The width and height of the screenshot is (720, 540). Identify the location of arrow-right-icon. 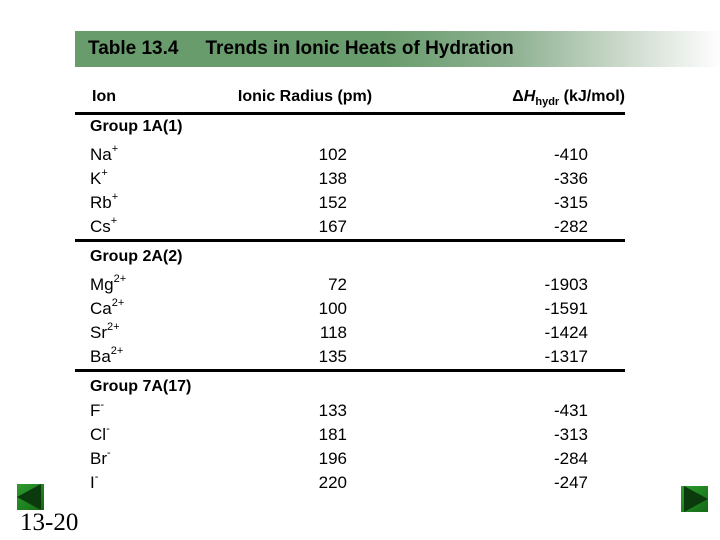
(696, 499).